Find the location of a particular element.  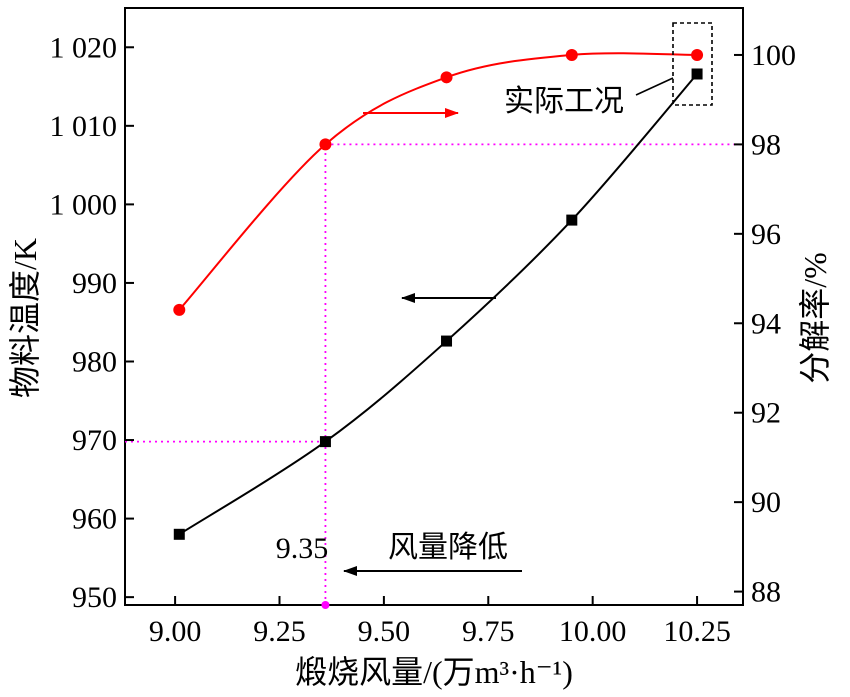

y-right-tick-label: 94 is located at coordinates (766, 323).